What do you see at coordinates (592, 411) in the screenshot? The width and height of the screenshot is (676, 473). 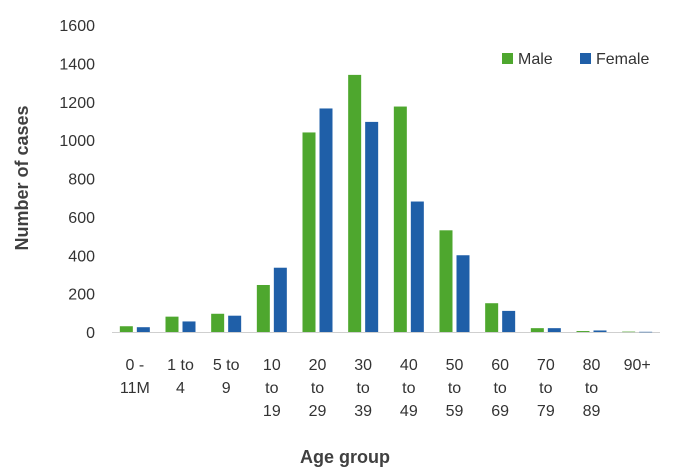 I see `x-tick-label: 89` at bounding box center [592, 411].